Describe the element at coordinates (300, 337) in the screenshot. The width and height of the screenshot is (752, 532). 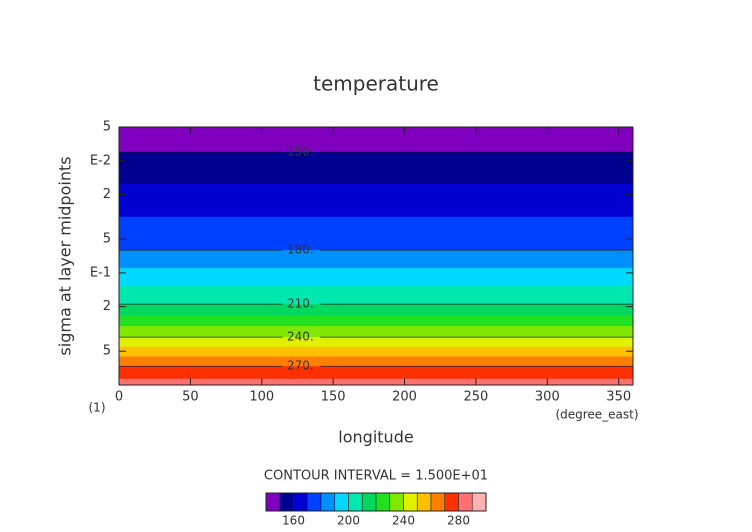
I see `contour-label: 240.` at that location.